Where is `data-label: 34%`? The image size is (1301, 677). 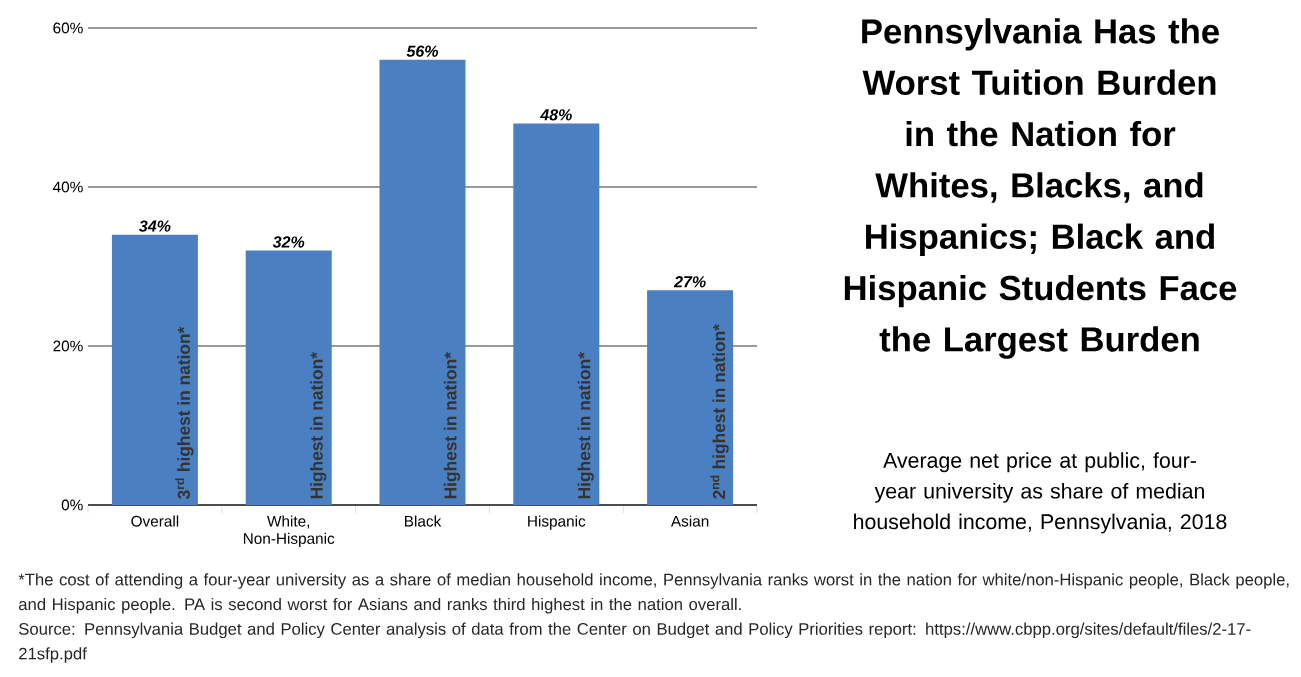
data-label: 34% is located at coordinates (155, 226).